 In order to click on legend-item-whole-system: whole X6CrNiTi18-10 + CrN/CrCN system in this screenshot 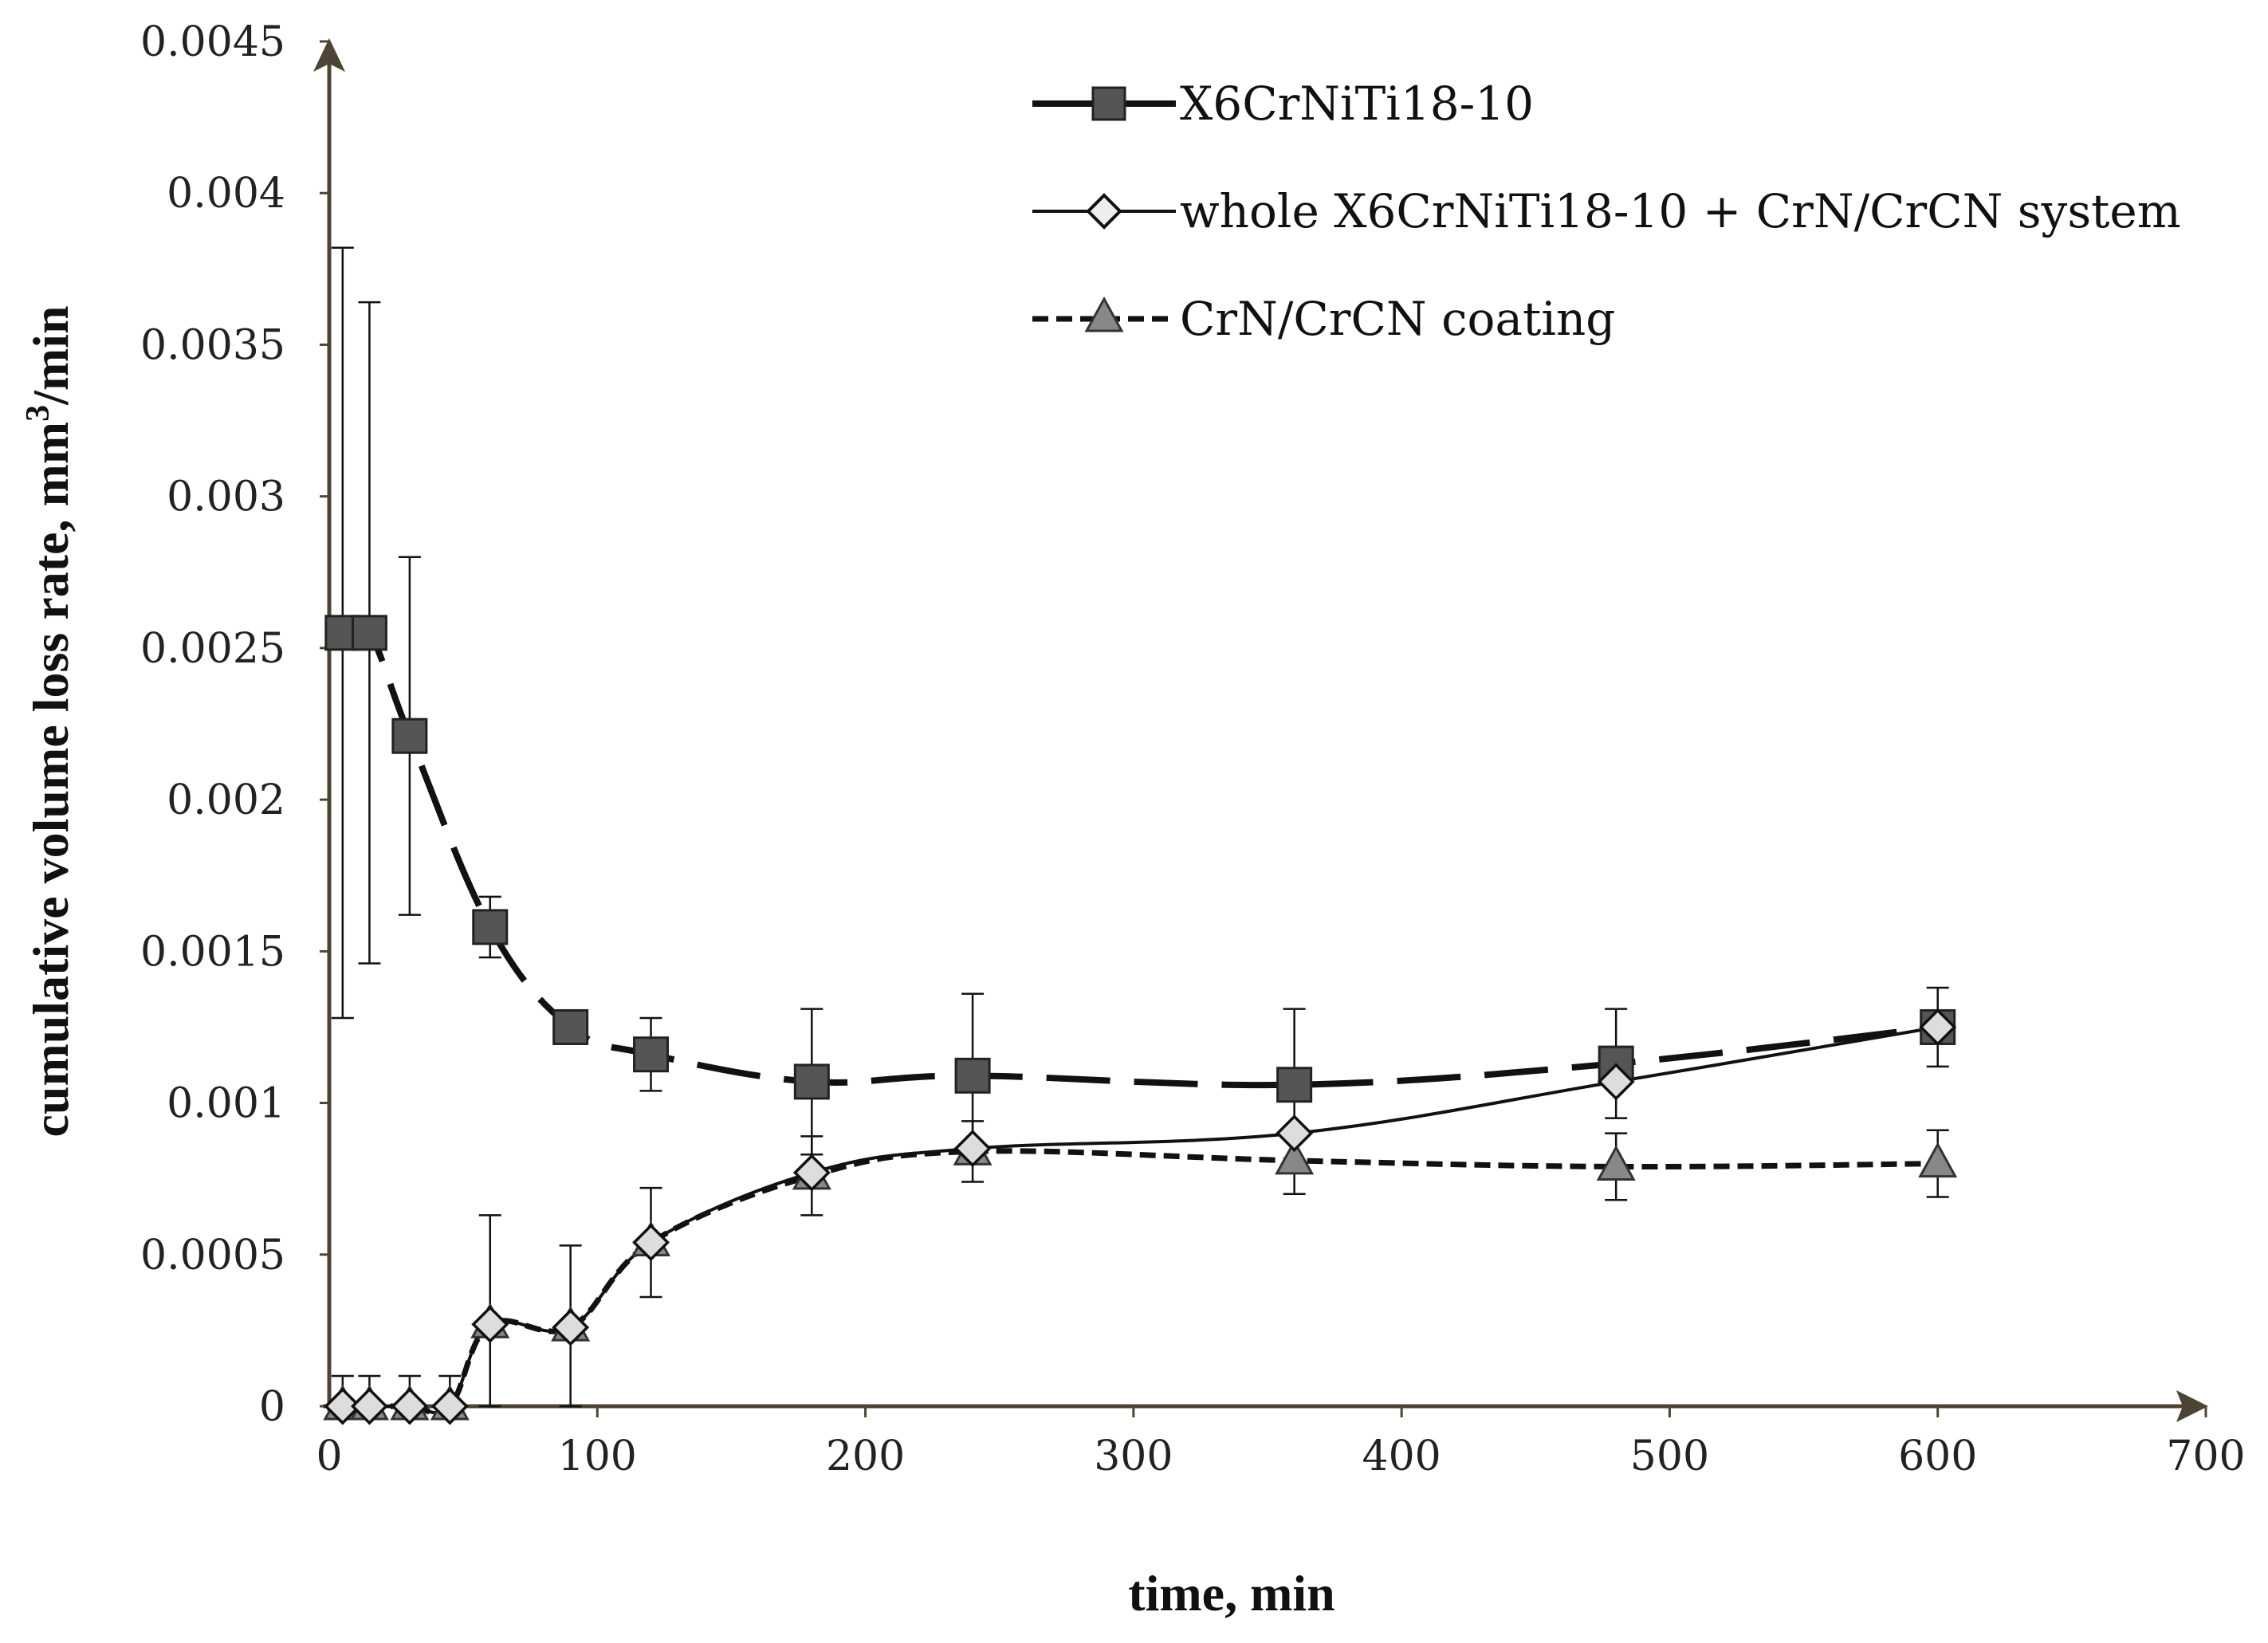, I will do `click(1607, 211)`.